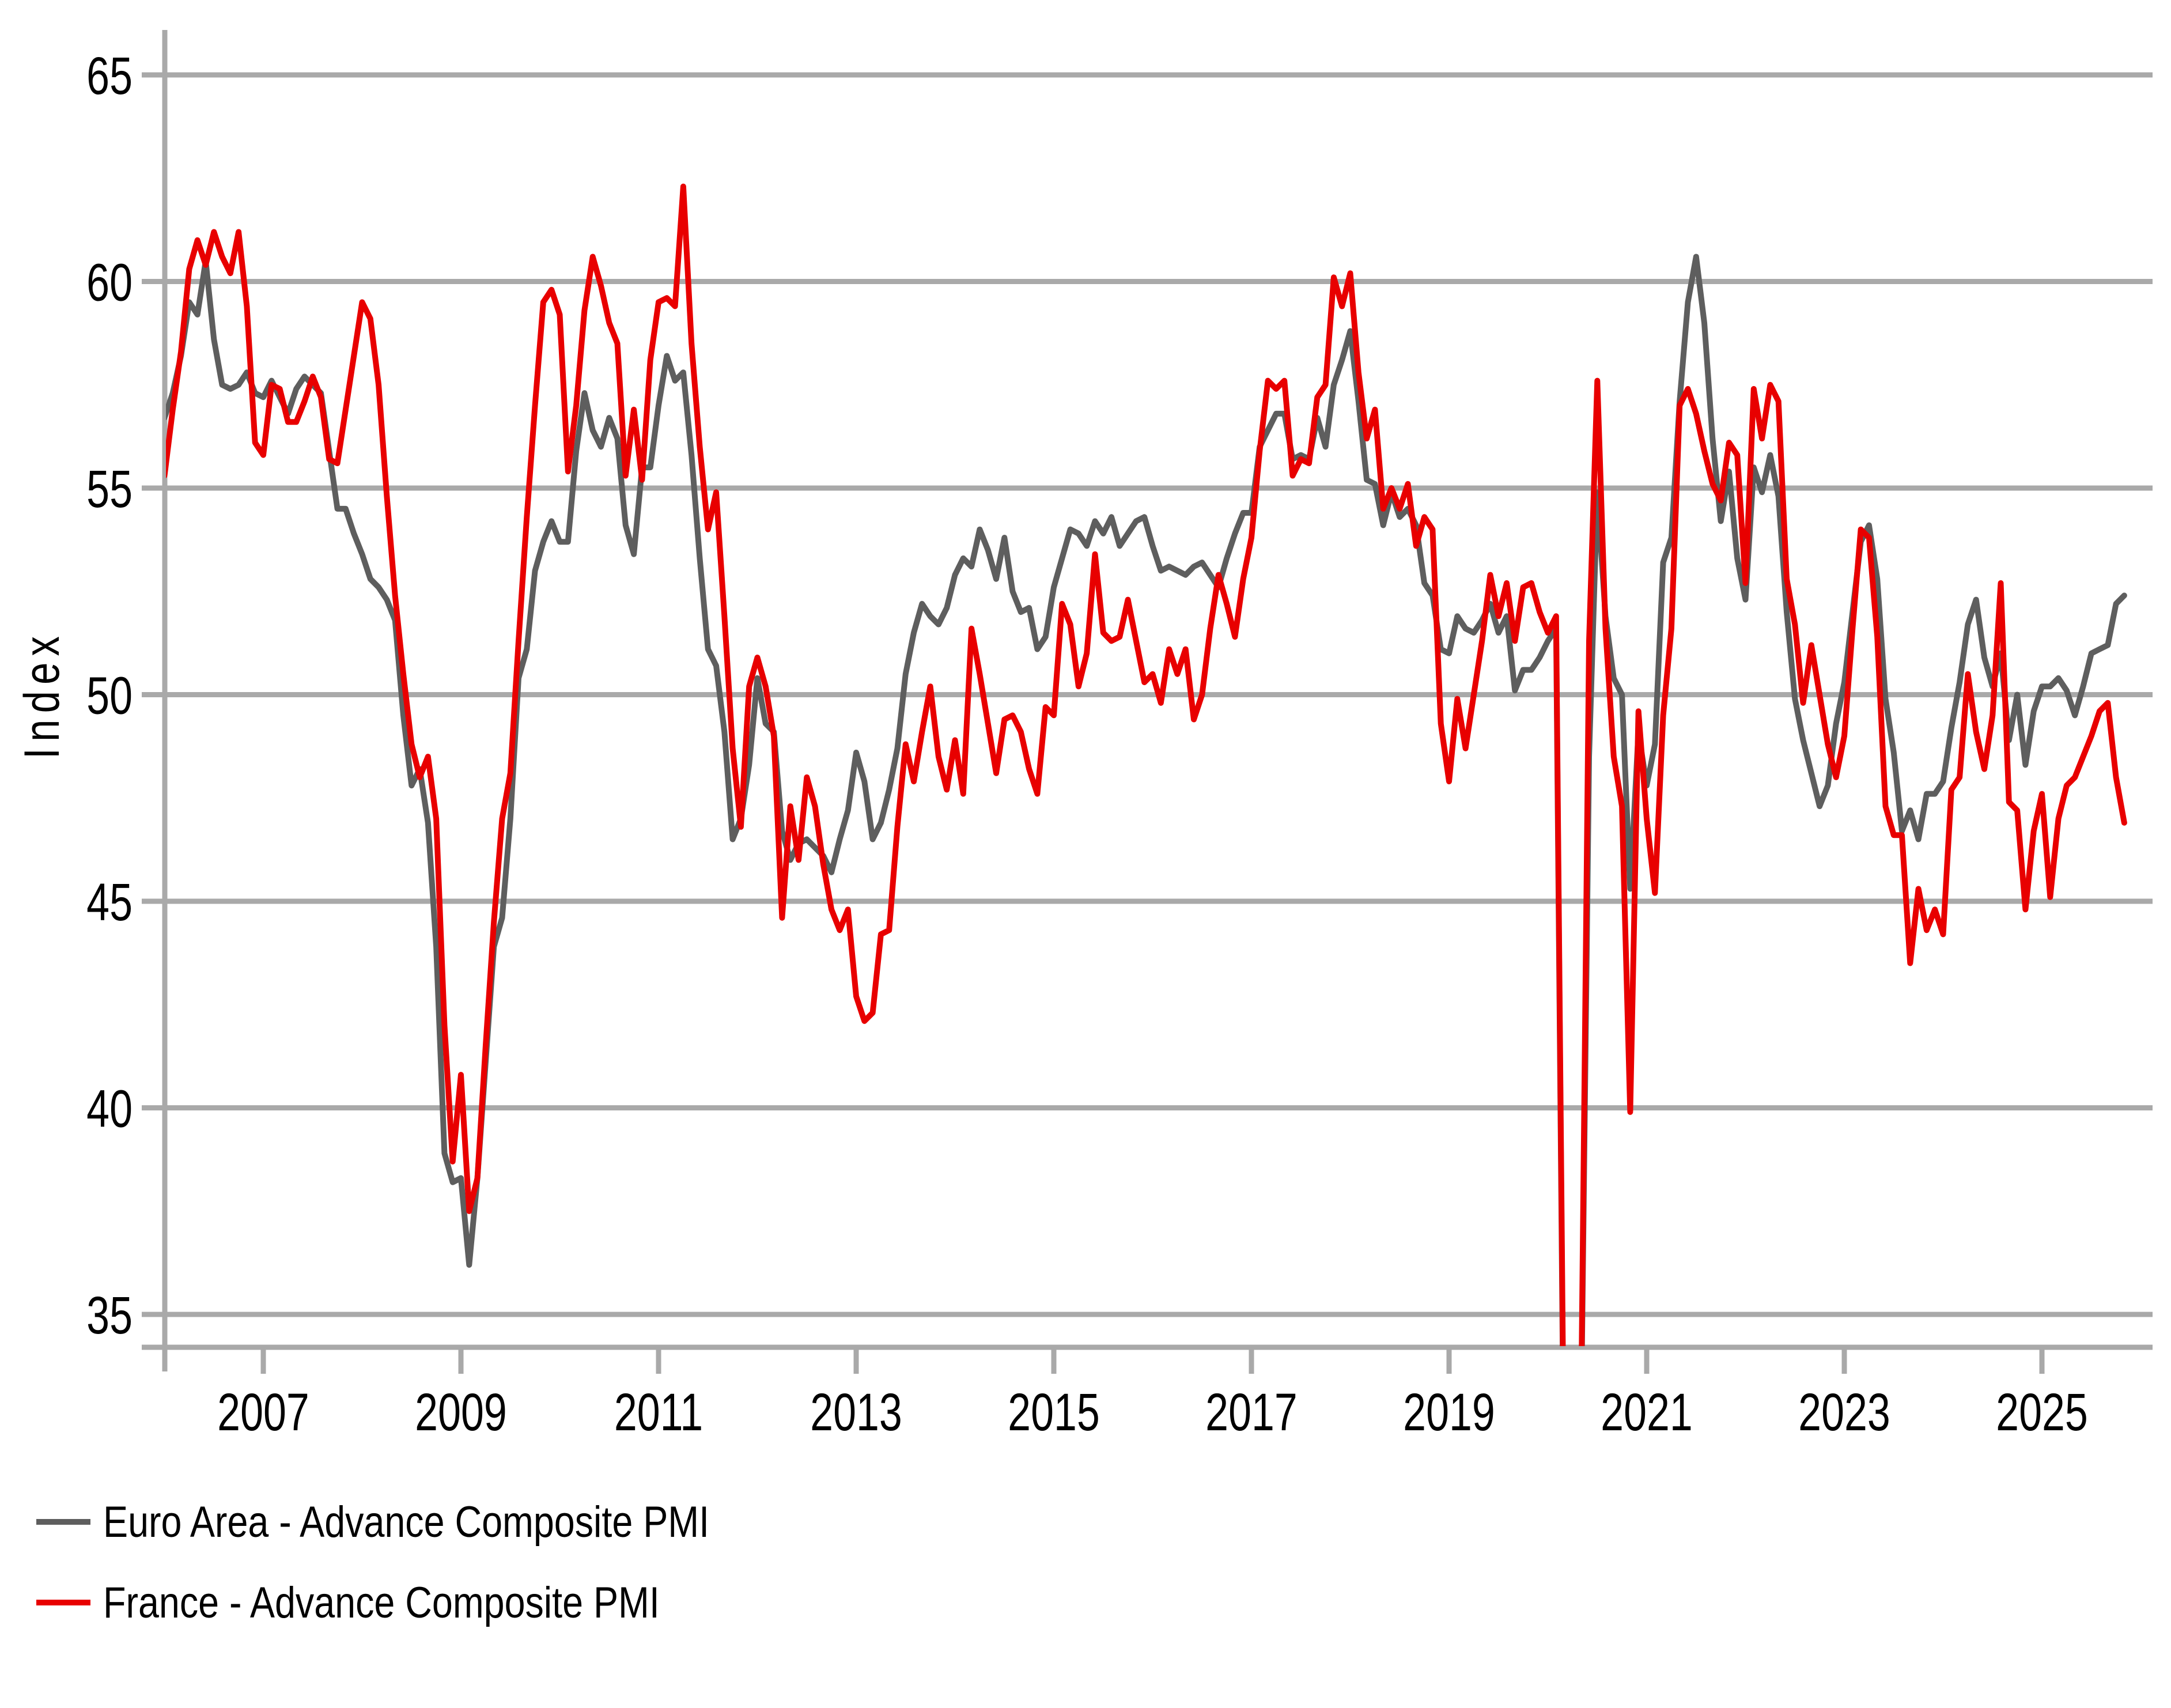  What do you see at coordinates (381, 1602) in the screenshot?
I see `legend-label-france: France - Advance Composite PMI` at bounding box center [381, 1602].